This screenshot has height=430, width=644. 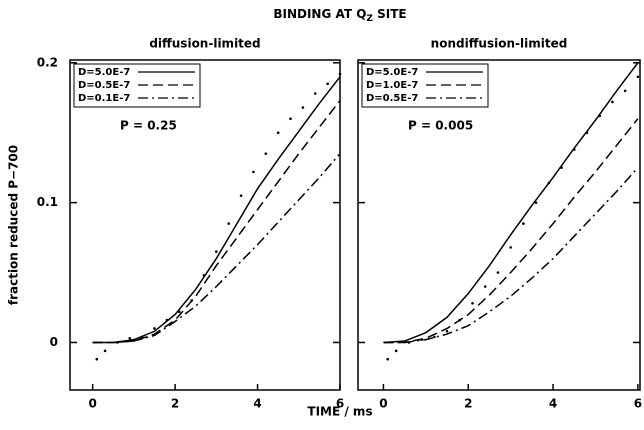 What do you see at coordinates (104, 98) in the screenshot?
I see `legend-label: D=0.1E-7` at bounding box center [104, 98].